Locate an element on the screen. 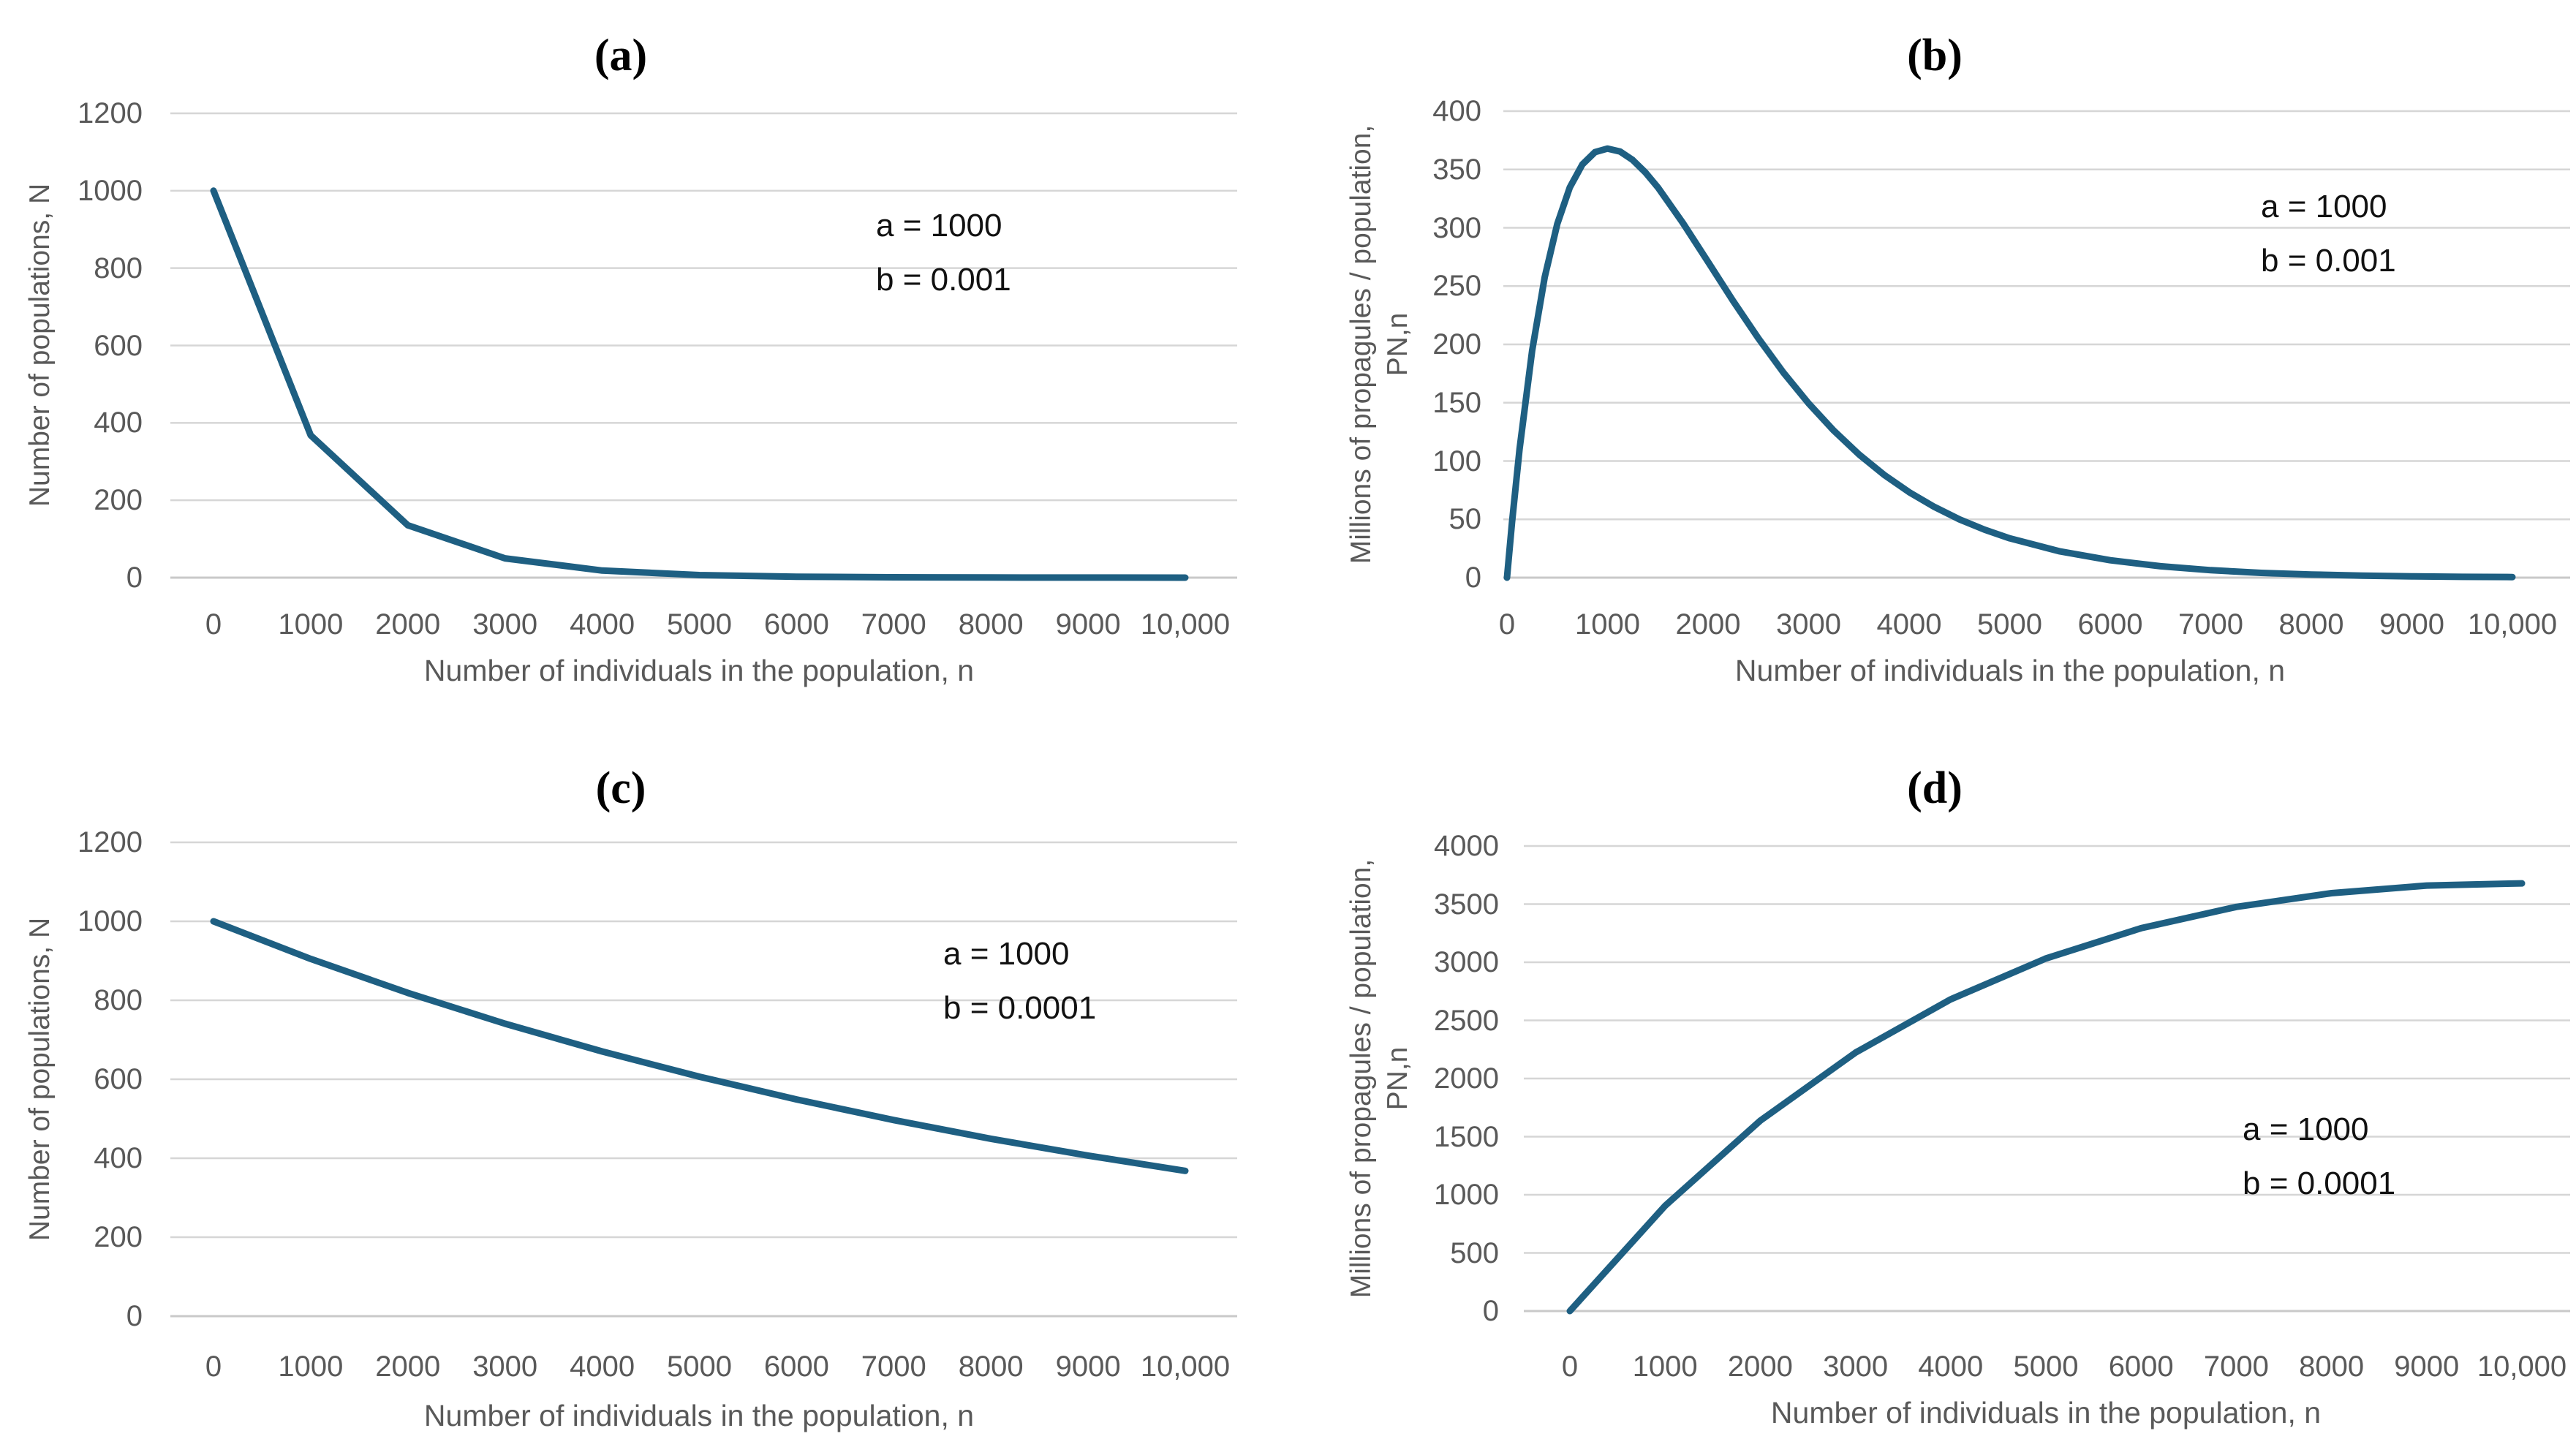 Image resolution: width=2576 pixels, height=1439 pixels. panel-c-y-tick: 1200 is located at coordinates (110, 842).